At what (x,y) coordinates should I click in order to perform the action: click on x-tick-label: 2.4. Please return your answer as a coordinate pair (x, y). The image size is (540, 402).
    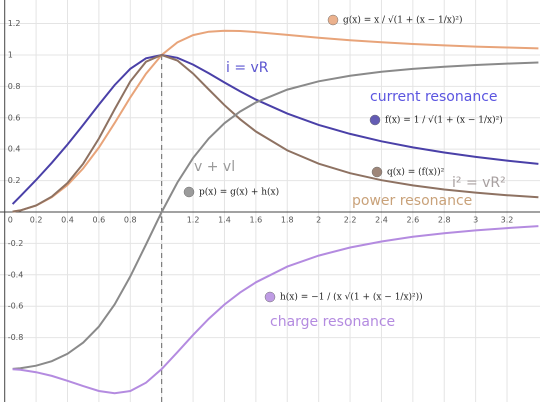
    Looking at the image, I should click on (381, 219).